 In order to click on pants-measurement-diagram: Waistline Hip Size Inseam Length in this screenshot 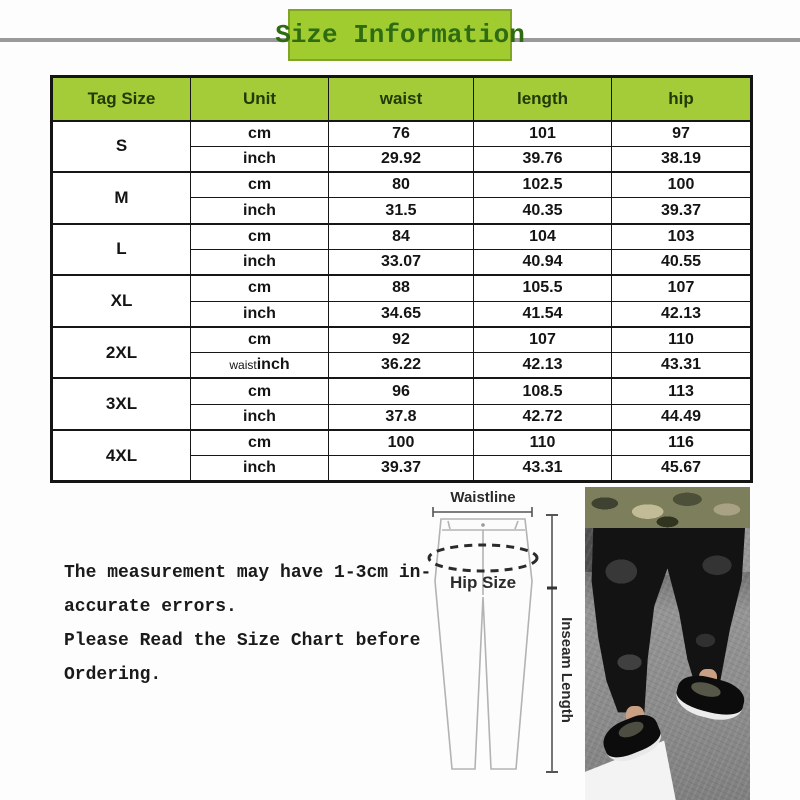, I will do `click(491, 642)`.